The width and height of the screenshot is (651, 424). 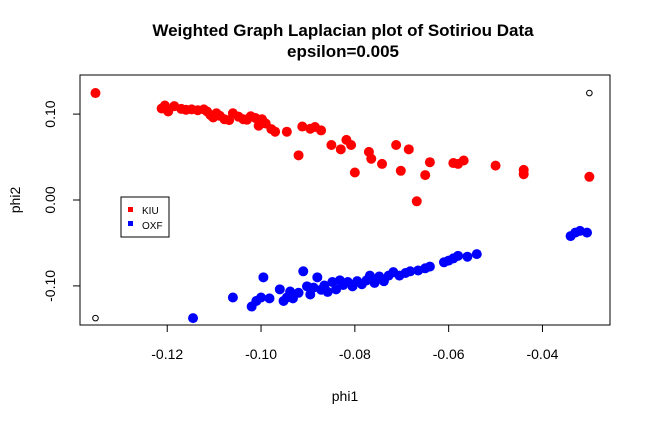 I want to click on chart-subtitle: epsilon=0.005, so click(x=343, y=51).